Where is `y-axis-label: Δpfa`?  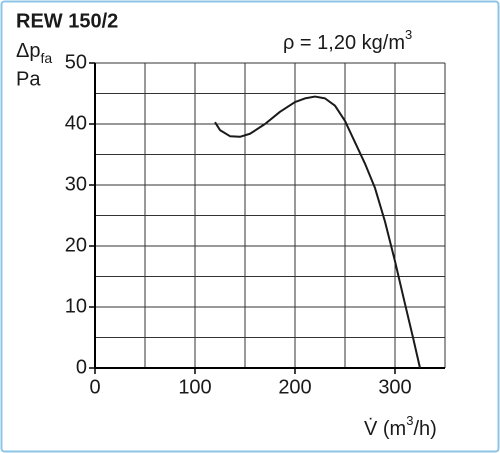
y-axis-label: Δpfa is located at coordinates (34, 52).